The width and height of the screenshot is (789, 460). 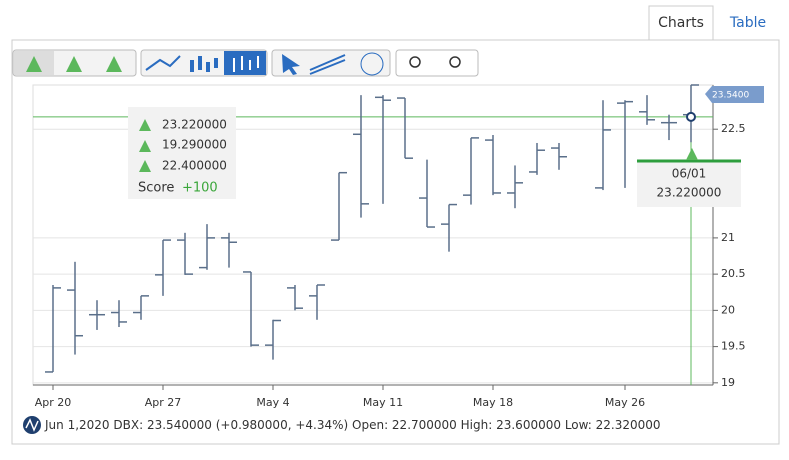 What do you see at coordinates (613, 425) in the screenshot?
I see `footer-low: Low: 22.320000` at bounding box center [613, 425].